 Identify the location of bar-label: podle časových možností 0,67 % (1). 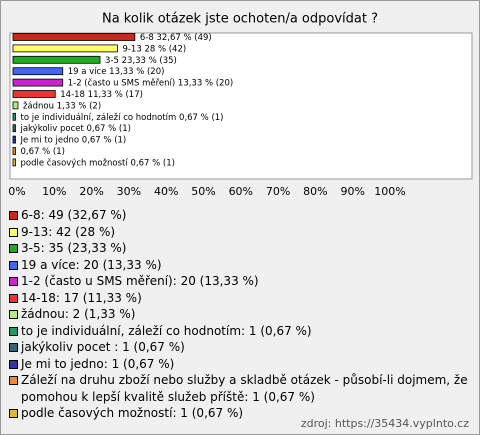
(97, 162).